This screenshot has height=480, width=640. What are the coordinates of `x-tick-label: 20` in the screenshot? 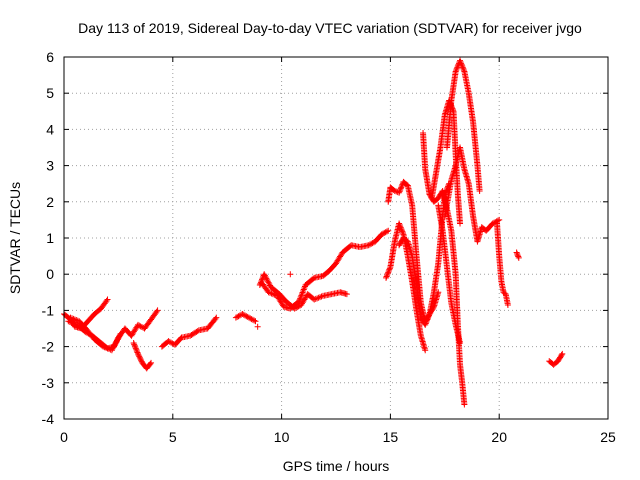 It's located at (499, 437).